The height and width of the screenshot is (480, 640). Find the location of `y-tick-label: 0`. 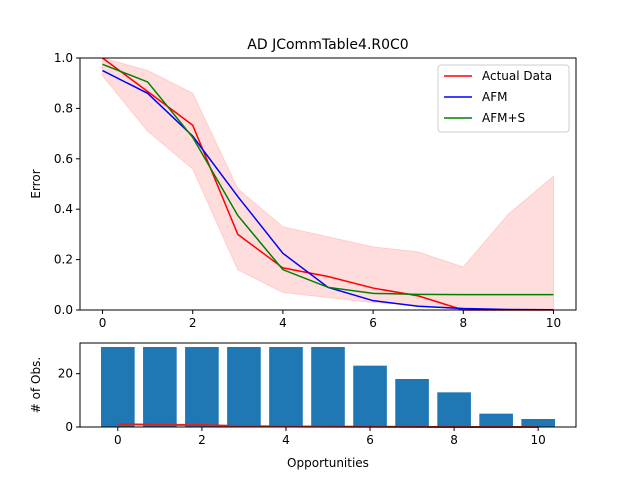

y-tick-label: 0 is located at coordinates (69, 427).